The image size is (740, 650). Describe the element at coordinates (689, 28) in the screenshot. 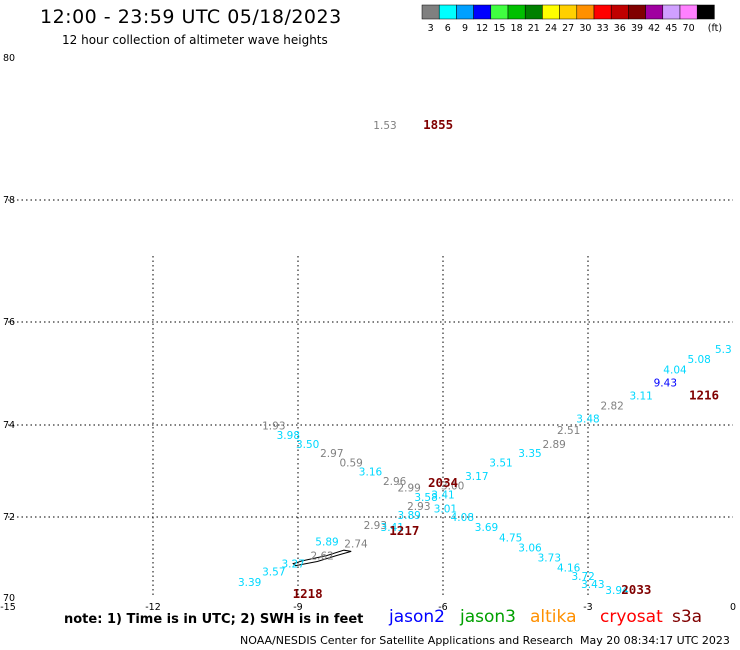

I see `legend-label: 70` at that location.